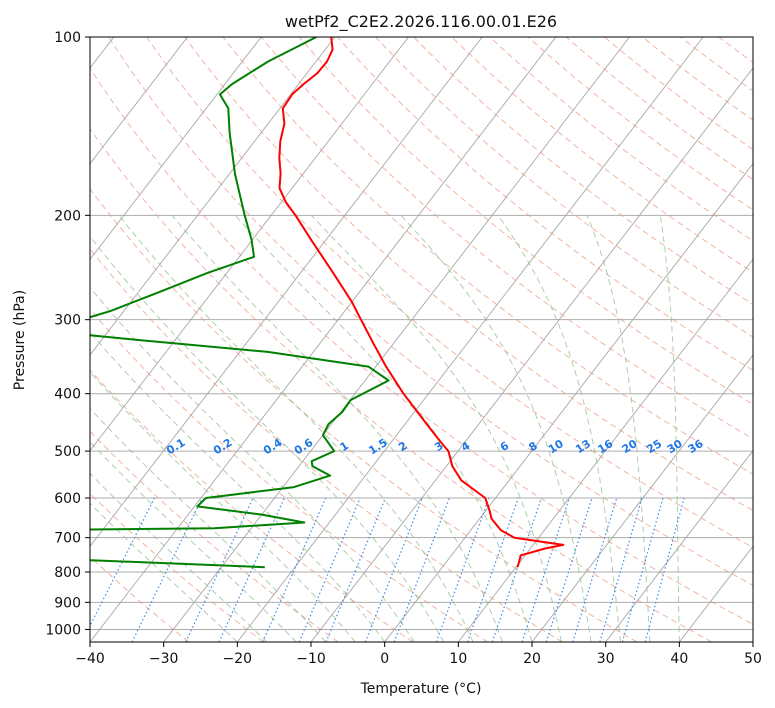 The width and height of the screenshot is (775, 708). Describe the element at coordinates (421, 22) in the screenshot. I see `chart-title: wetPf2_C2E2.2026.116.00.01.E26` at that location.